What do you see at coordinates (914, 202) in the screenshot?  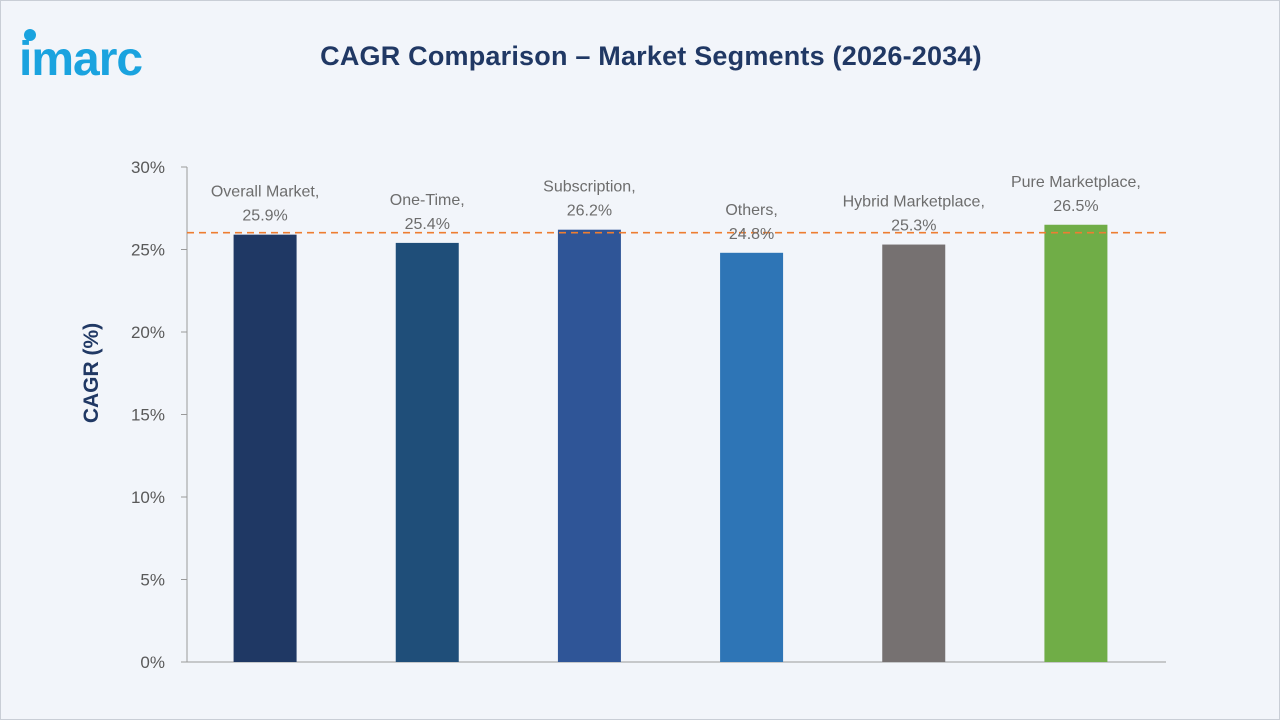 I see `data-label-category: Hybrid Marketplace,` at bounding box center [914, 202].